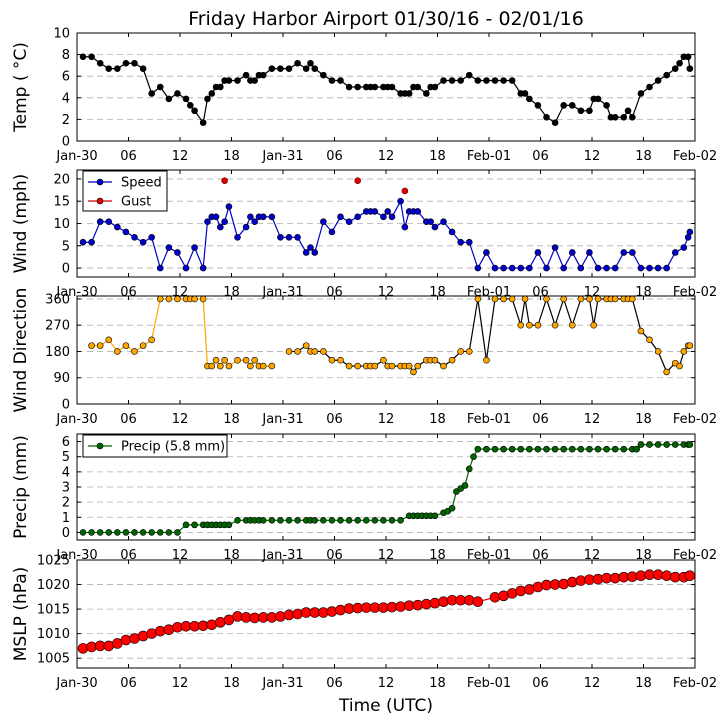  What do you see at coordinates (155, 446) in the screenshot?
I see `precip-legend` at bounding box center [155, 446].